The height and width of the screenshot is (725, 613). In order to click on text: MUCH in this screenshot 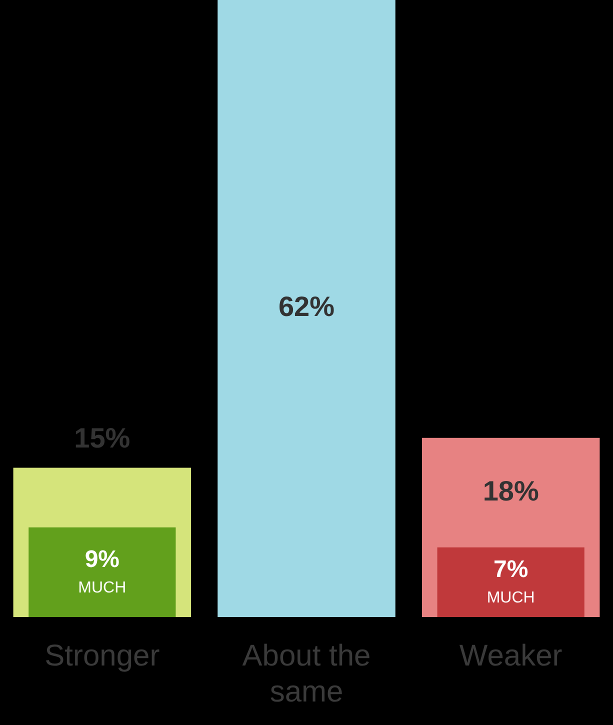, I will do `click(102, 588)`.